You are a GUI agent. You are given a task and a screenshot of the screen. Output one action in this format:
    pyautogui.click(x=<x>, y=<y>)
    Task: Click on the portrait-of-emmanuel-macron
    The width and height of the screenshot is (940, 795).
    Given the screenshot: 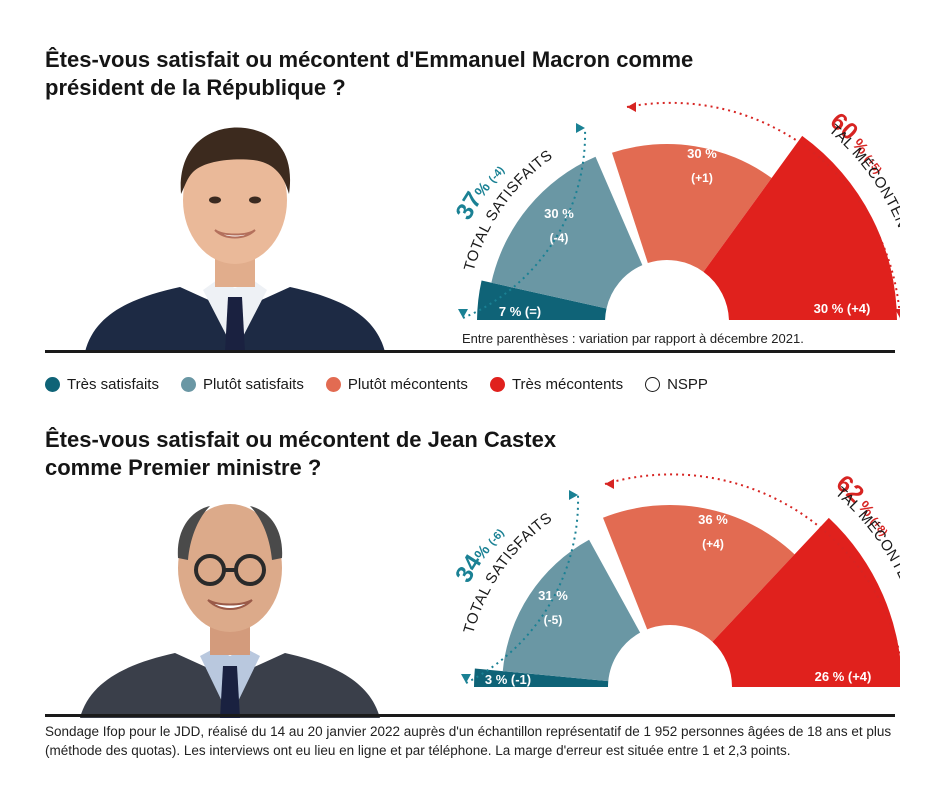 What is the action you would take?
    pyautogui.click(x=235, y=239)
    